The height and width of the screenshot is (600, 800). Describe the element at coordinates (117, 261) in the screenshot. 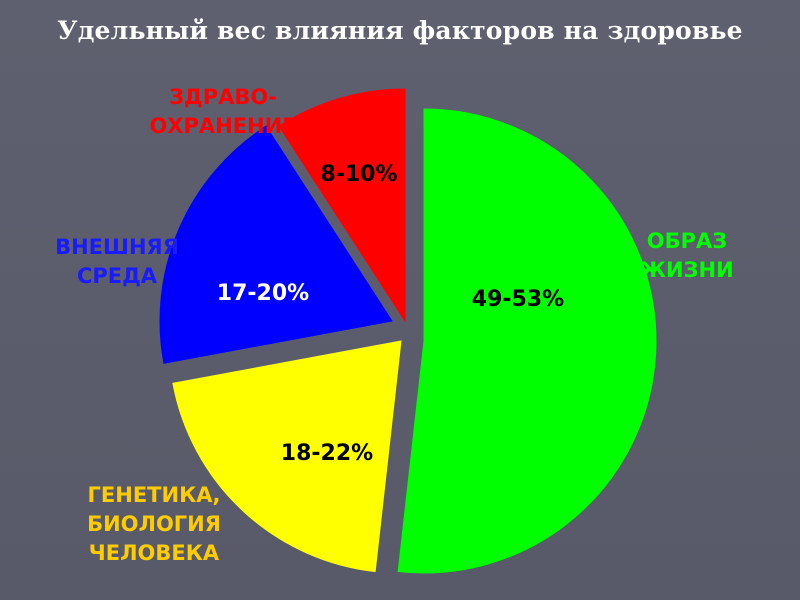

I see `slice-category-label-environment: ВНЕШНЯЯ СРЕДА` at that location.